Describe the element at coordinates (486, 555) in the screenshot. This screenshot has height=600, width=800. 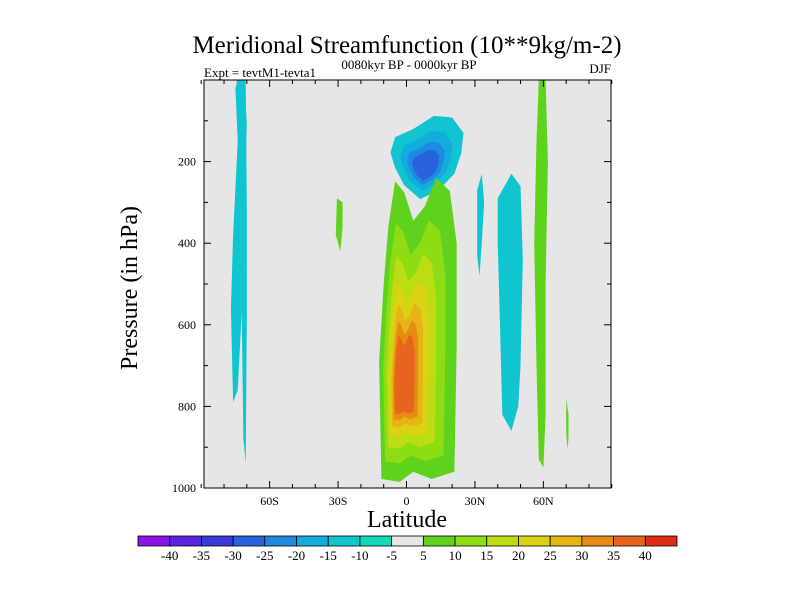
I see `colorbar-label: 15` at that location.